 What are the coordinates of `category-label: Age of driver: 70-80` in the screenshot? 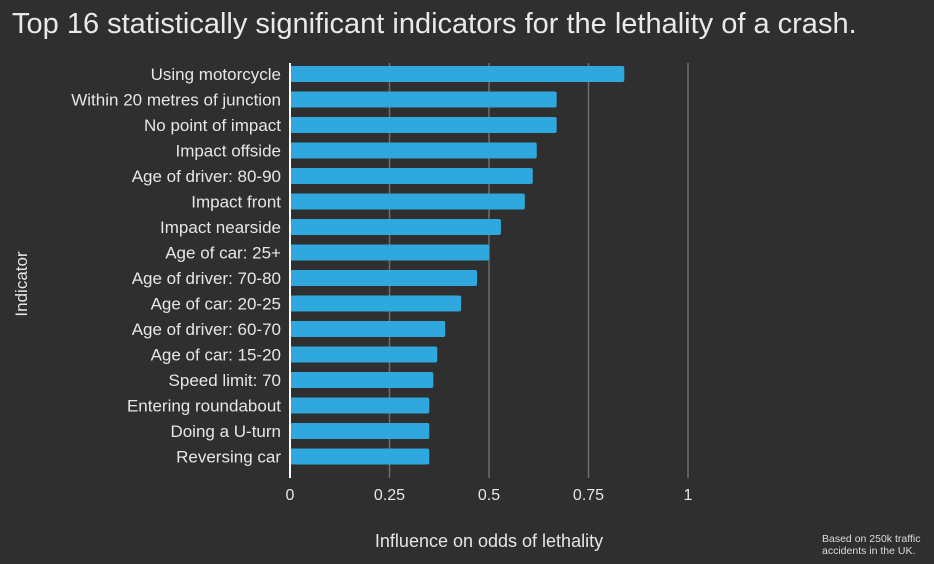 It's located at (206, 278).